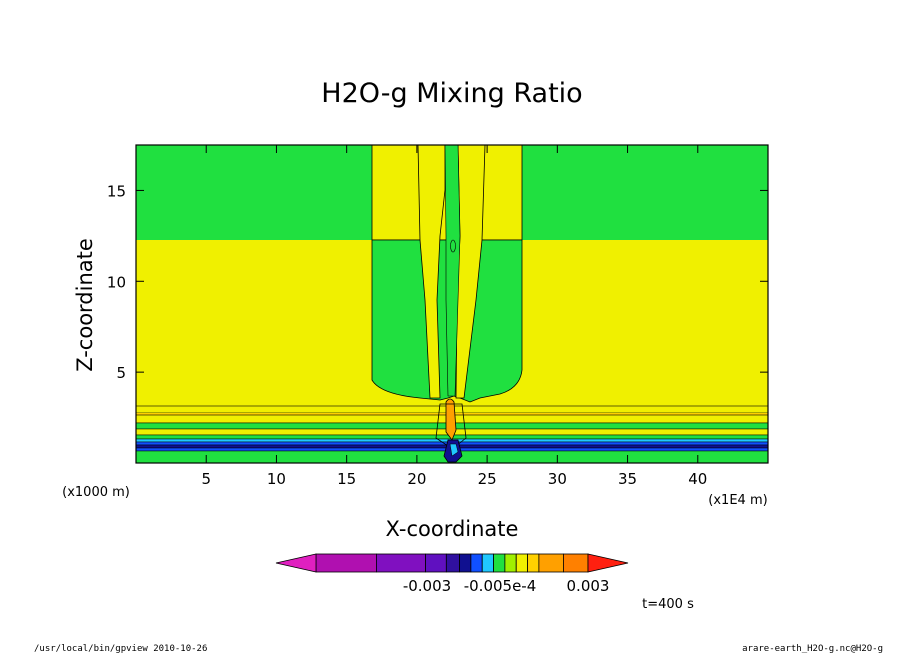  What do you see at coordinates (452, 529) in the screenshot?
I see `x-axis-label: X-coordinate` at bounding box center [452, 529].